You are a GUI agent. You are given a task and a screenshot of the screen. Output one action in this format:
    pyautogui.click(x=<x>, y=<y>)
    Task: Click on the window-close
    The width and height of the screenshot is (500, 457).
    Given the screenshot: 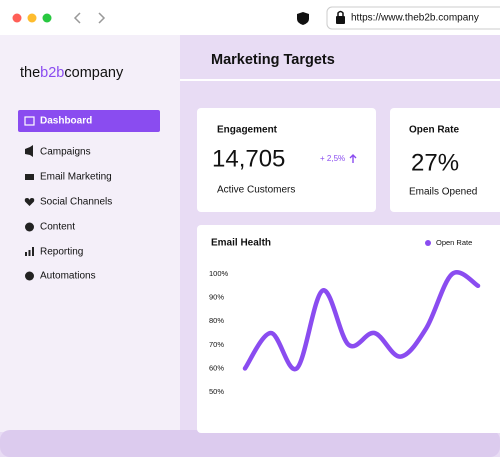 What is the action you would take?
    pyautogui.click(x=17, y=18)
    